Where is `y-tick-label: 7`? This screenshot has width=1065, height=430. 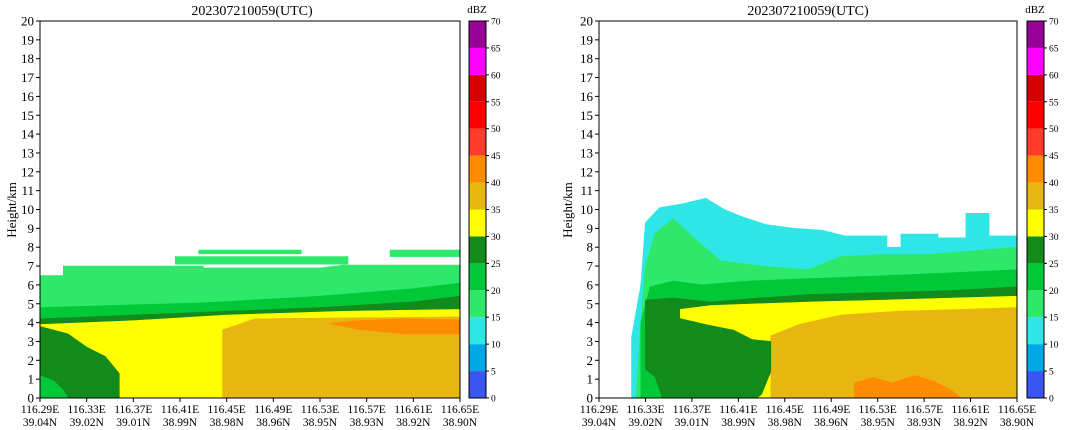
y-tick-label: 7 is located at coordinates (31, 266).